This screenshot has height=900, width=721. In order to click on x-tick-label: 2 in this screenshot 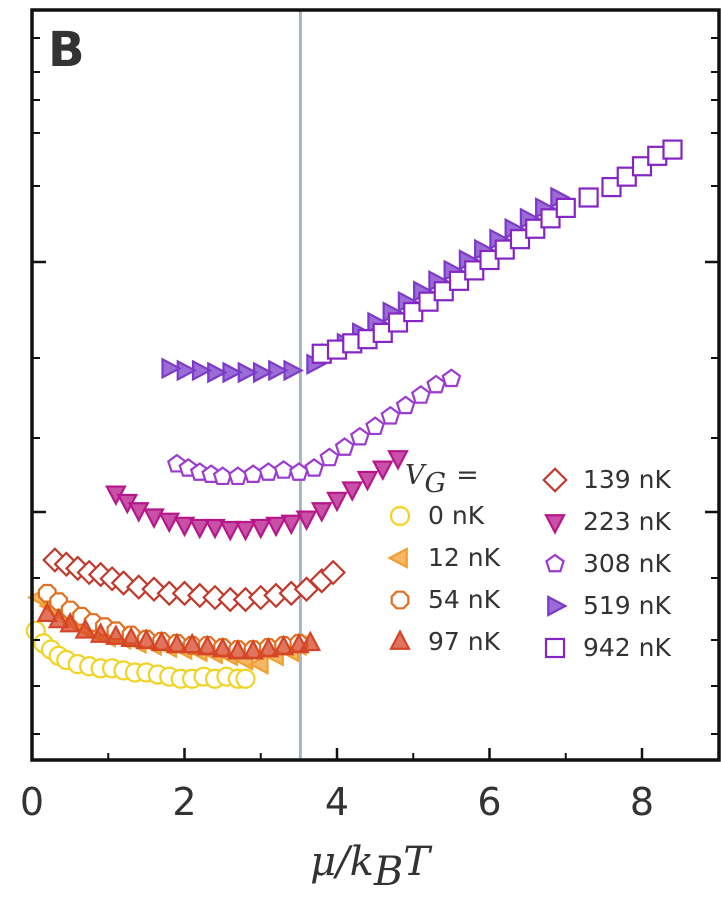, I will do `click(184, 802)`.